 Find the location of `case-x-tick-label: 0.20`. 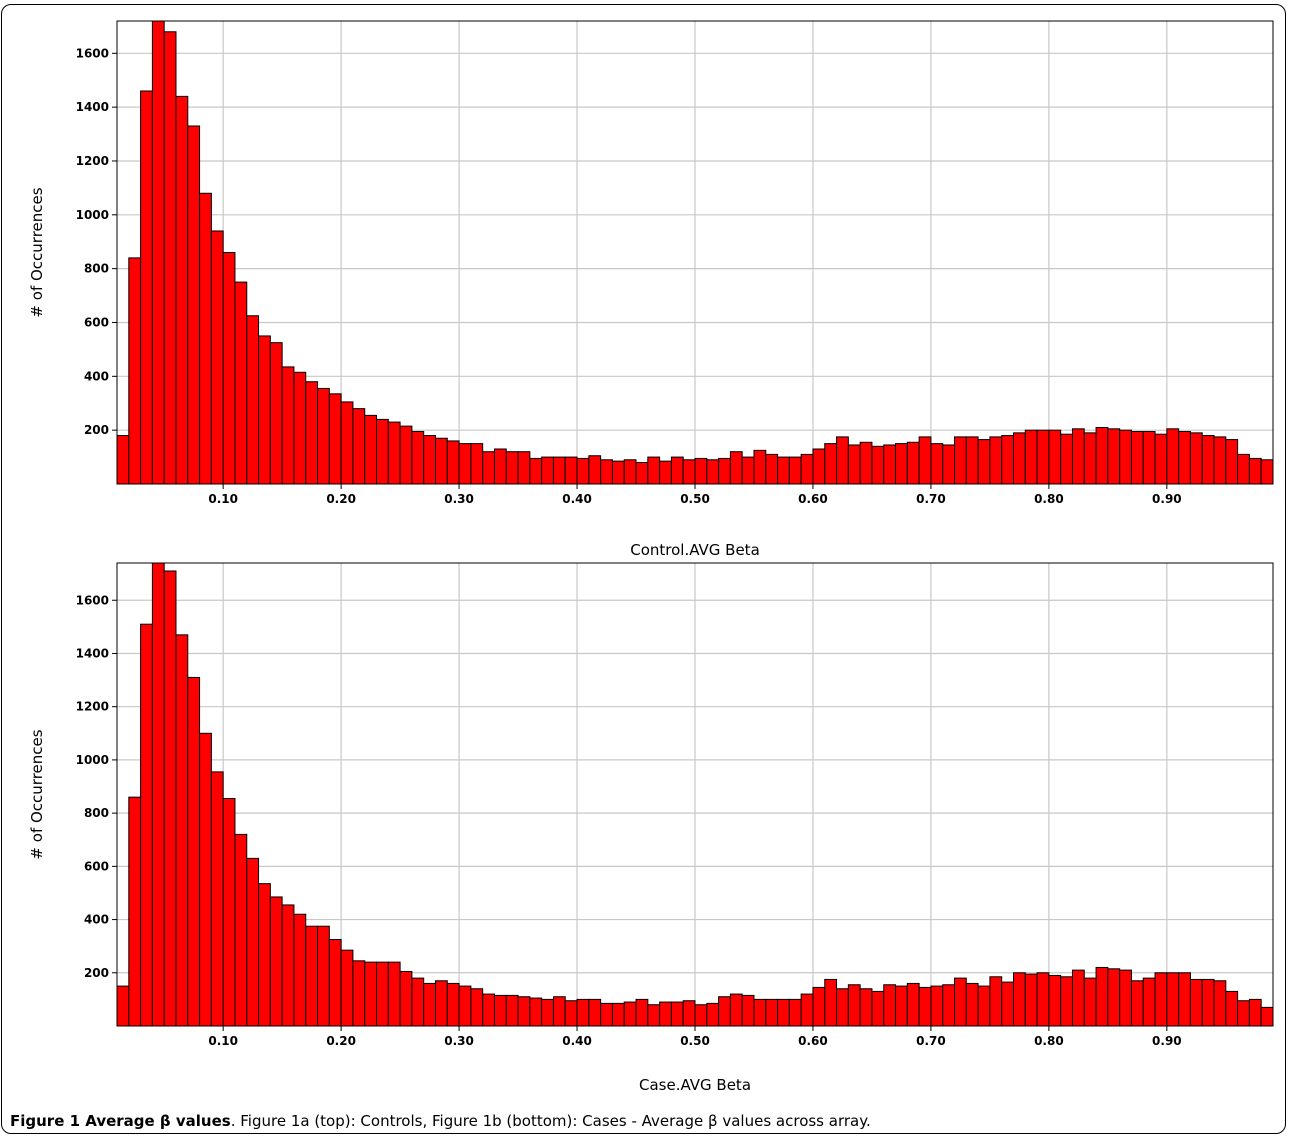

case-x-tick-label: 0.20 is located at coordinates (341, 1041).